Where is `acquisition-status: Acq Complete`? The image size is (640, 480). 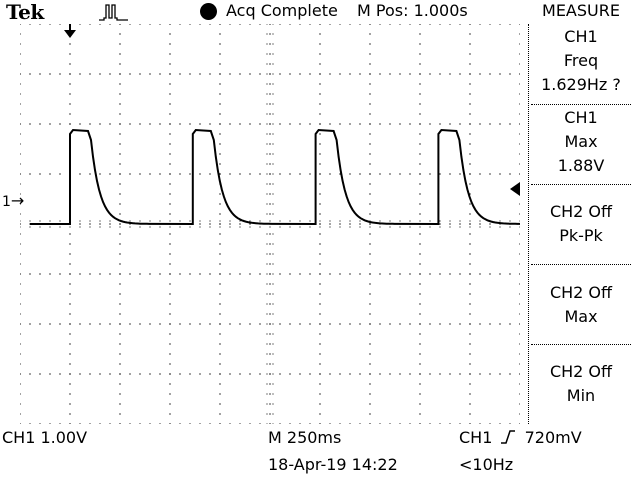
acquisition-status: Acq Complete is located at coordinates (282, 10).